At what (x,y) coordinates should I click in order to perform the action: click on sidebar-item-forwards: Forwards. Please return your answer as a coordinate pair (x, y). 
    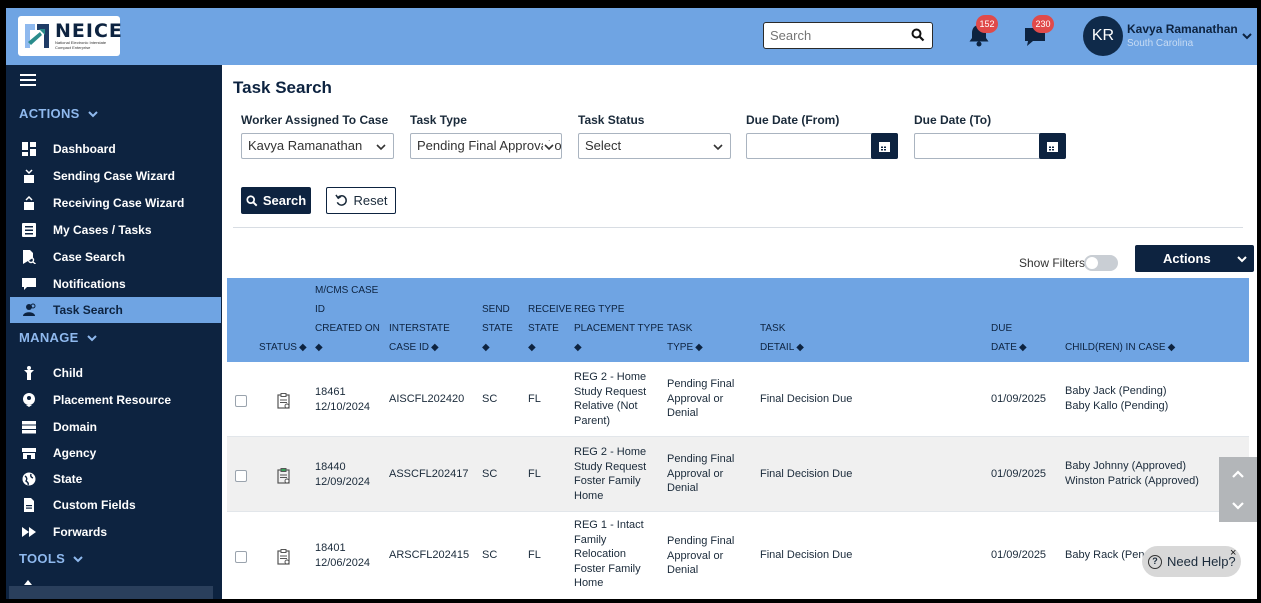
    Looking at the image, I should click on (115, 532).